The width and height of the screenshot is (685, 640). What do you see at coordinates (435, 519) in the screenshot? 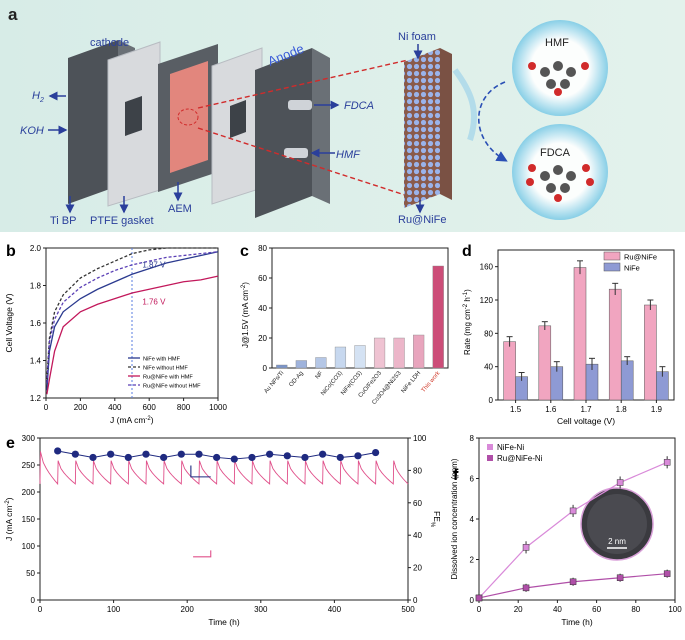
I see `y2-axis-label: FE%` at bounding box center [435, 519].